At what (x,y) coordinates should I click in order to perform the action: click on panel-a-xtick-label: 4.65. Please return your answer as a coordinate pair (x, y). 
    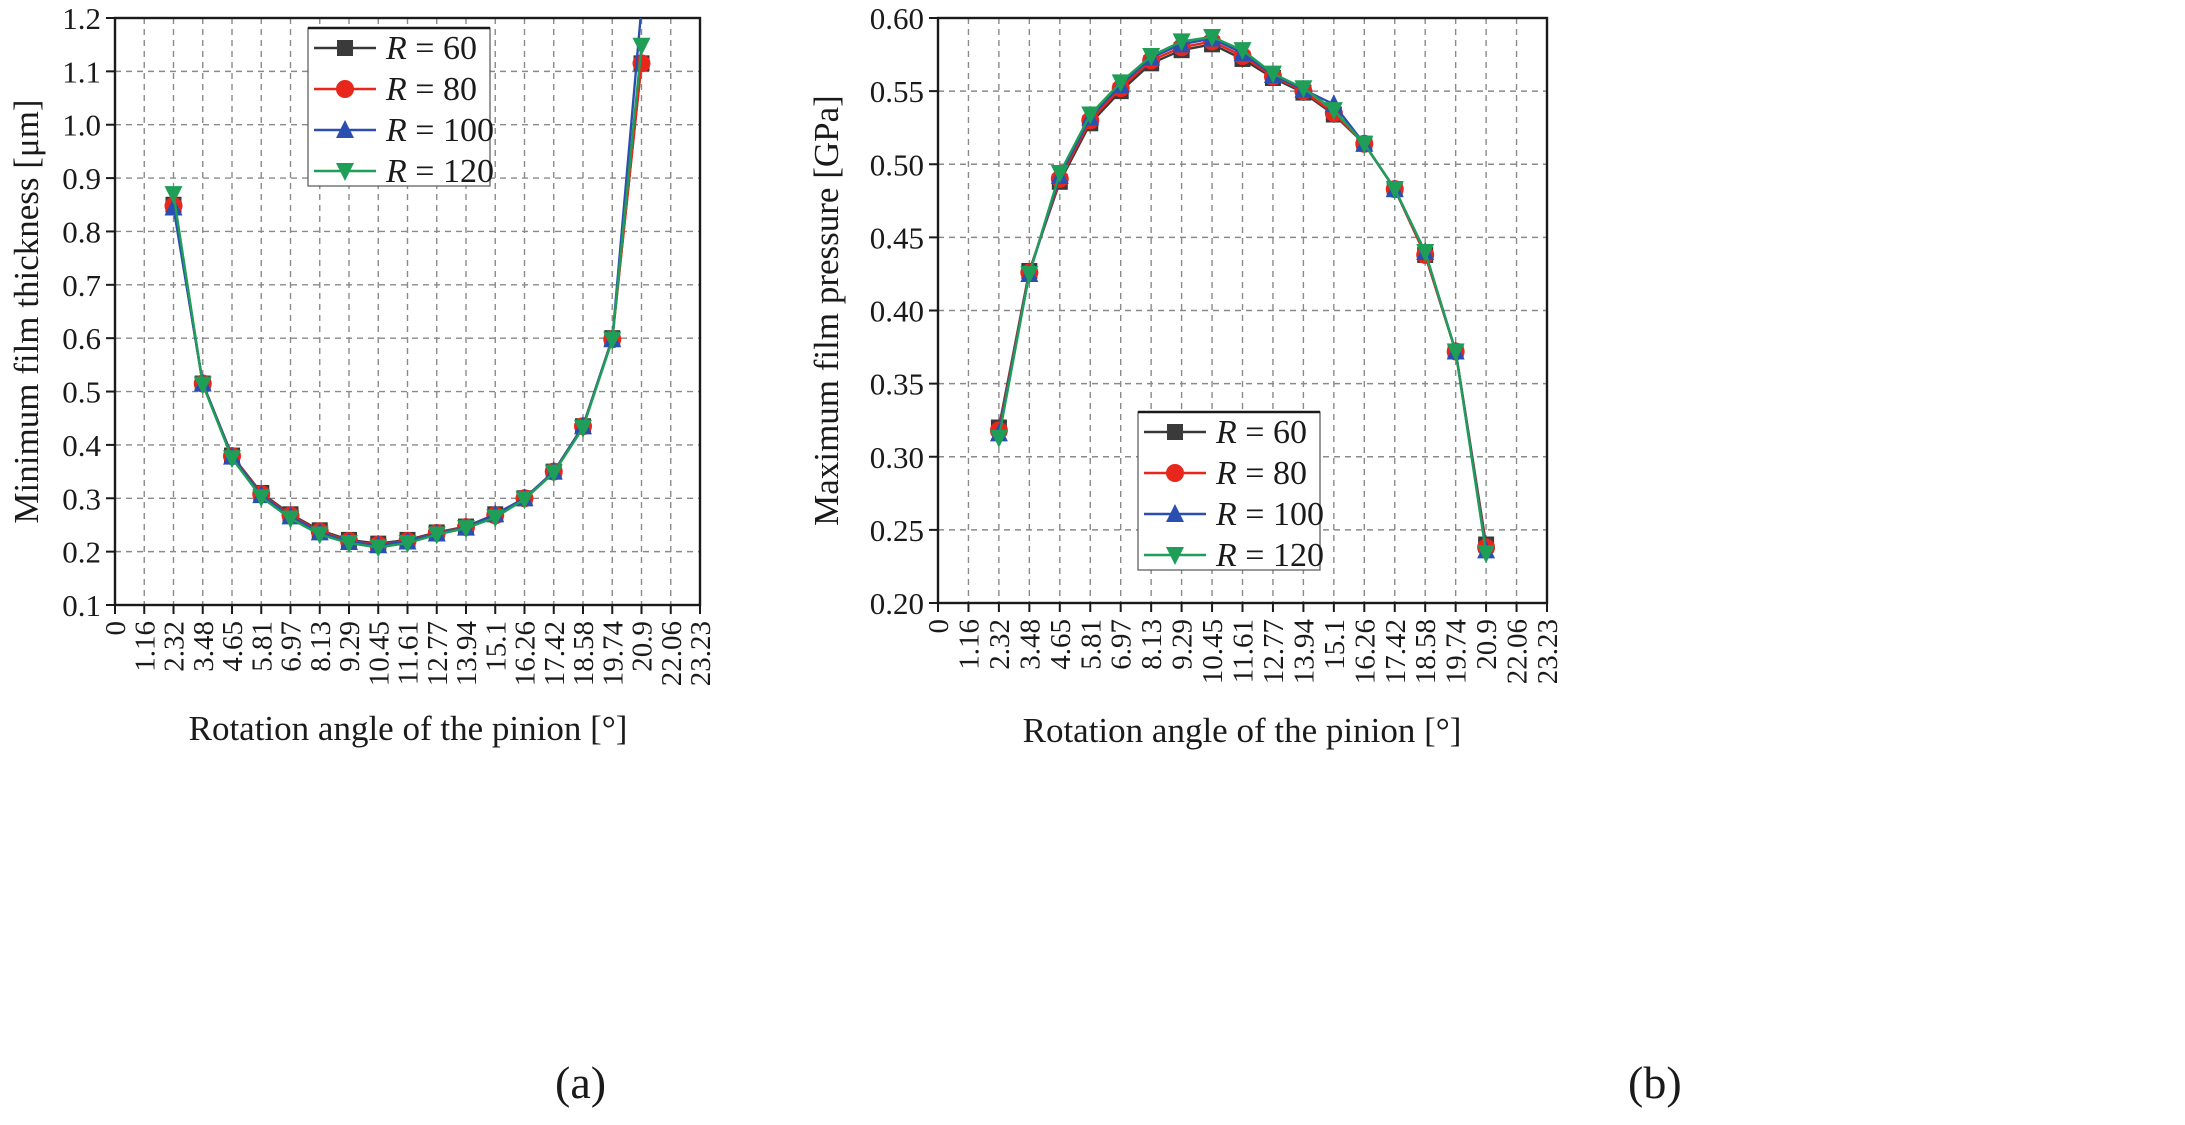
    Looking at the image, I should click on (233, 646).